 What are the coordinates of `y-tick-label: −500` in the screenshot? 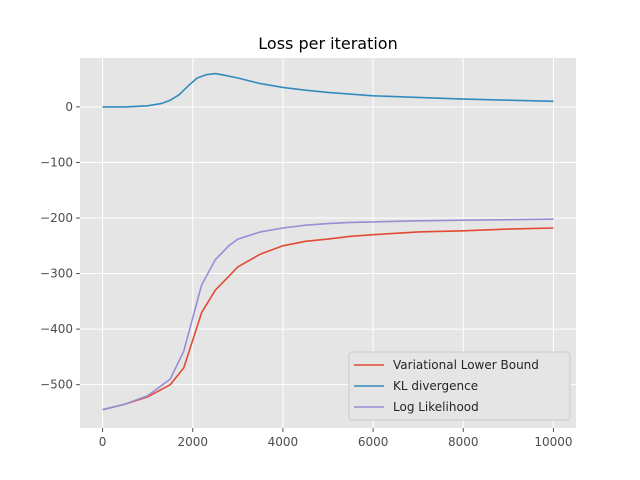 It's located at (56, 385).